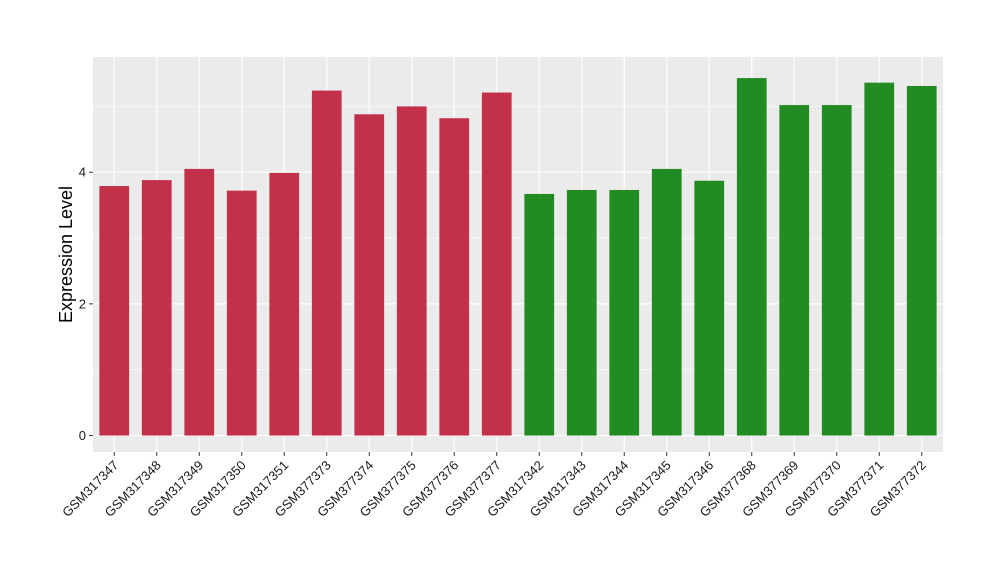 The width and height of the screenshot is (1000, 580). I want to click on bar-gsm317346, so click(709, 308).